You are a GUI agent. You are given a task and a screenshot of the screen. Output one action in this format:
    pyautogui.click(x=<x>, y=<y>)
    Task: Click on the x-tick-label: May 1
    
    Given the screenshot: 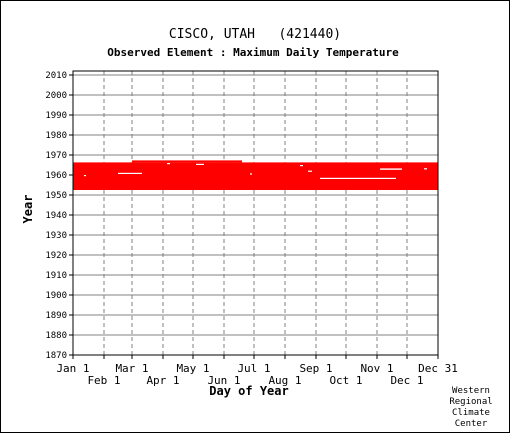 What is the action you would take?
    pyautogui.click(x=192, y=368)
    